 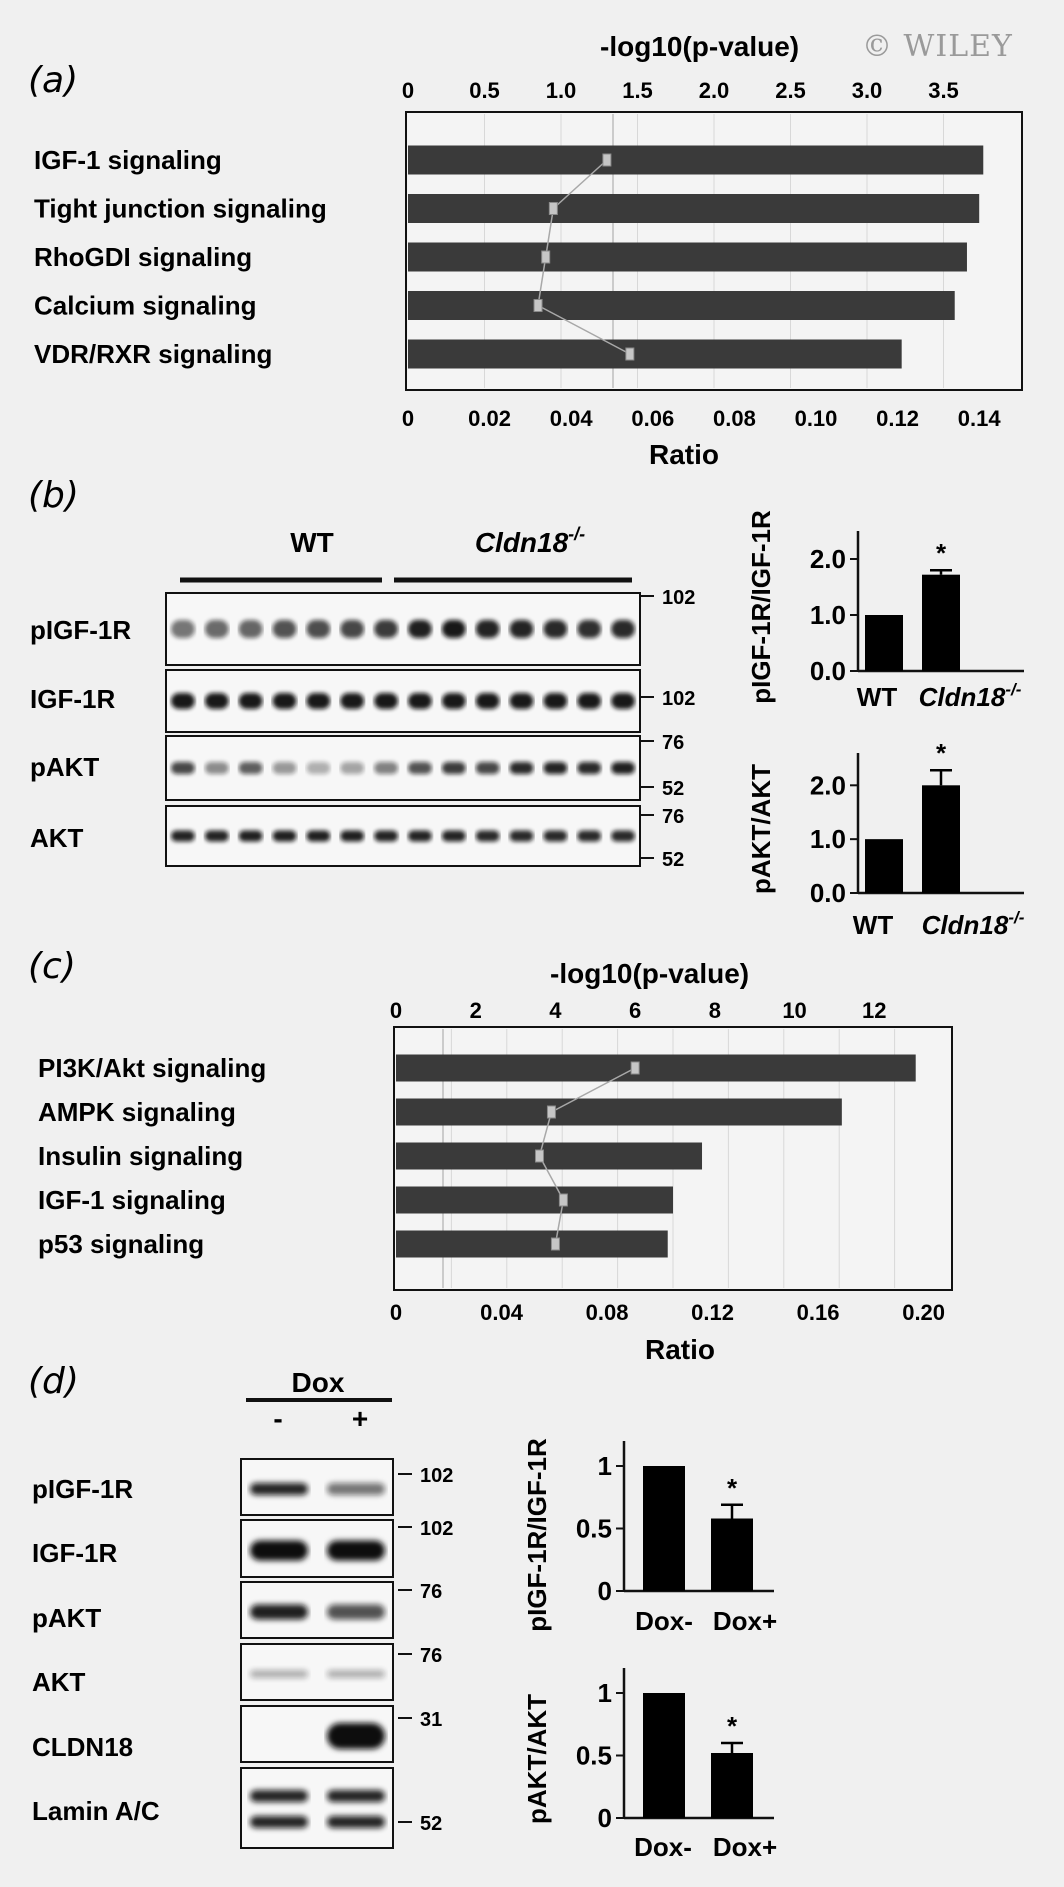 What do you see at coordinates (828, 839) in the screenshot?
I see `y-tick-label: 1.0` at bounding box center [828, 839].